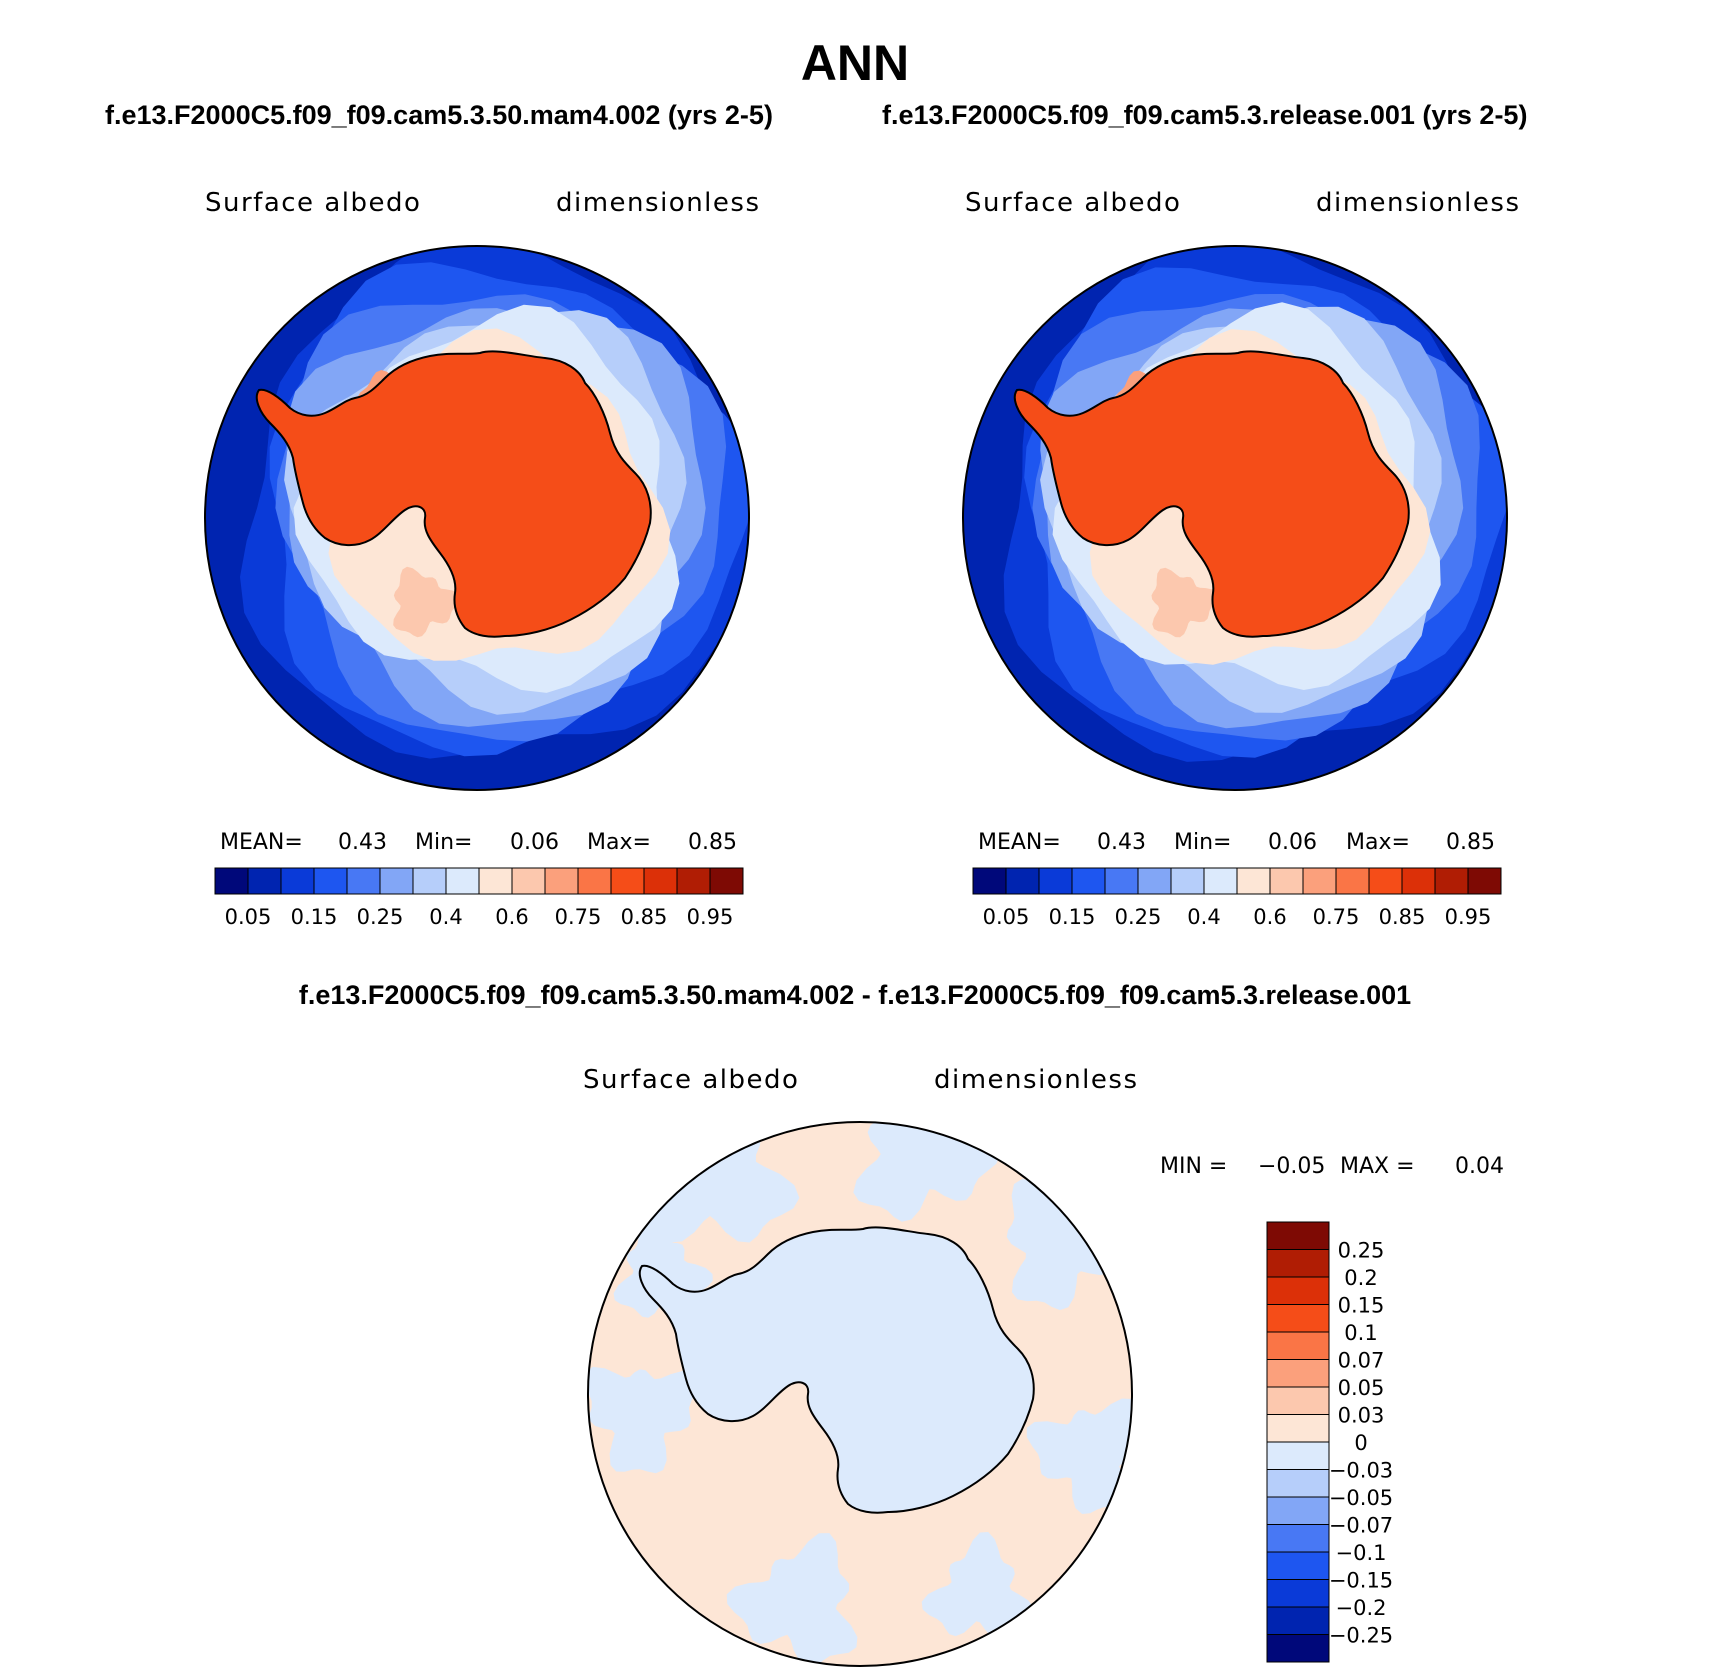  What do you see at coordinates (1361, 1553) in the screenshot?
I see `colorbar-tick-label: −0.1` at bounding box center [1361, 1553].